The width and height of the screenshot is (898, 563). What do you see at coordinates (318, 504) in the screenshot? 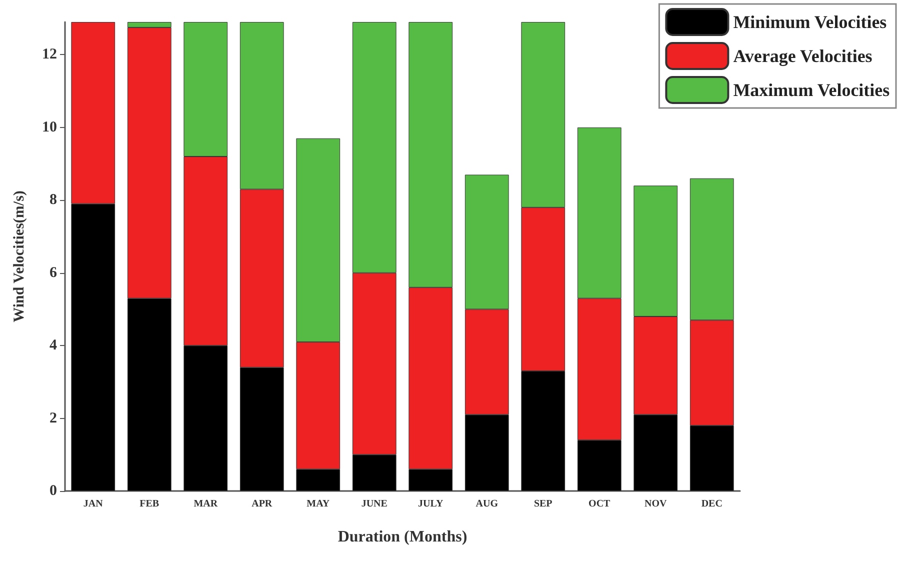
I see `x-tick-label: MAY` at bounding box center [318, 504].